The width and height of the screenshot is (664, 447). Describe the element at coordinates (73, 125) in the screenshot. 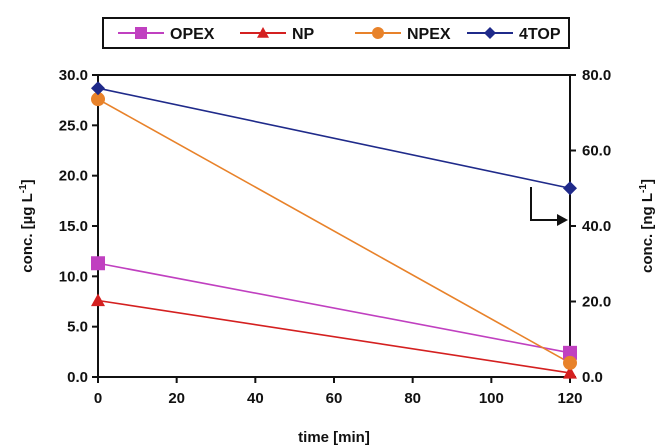

I see `y-left-tick-label: 25.0` at that location.